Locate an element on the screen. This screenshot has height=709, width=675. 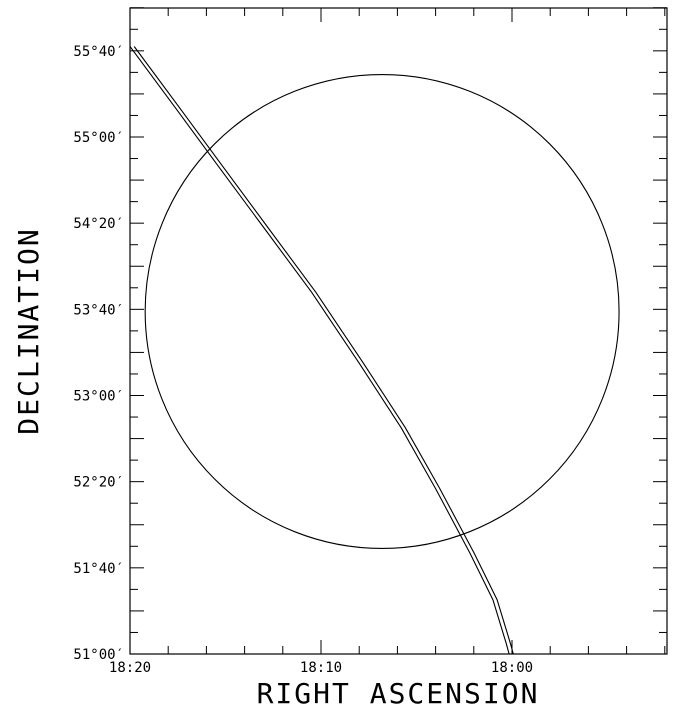
x-axis-title: RIGHT ASCENSION is located at coordinates (398, 693).